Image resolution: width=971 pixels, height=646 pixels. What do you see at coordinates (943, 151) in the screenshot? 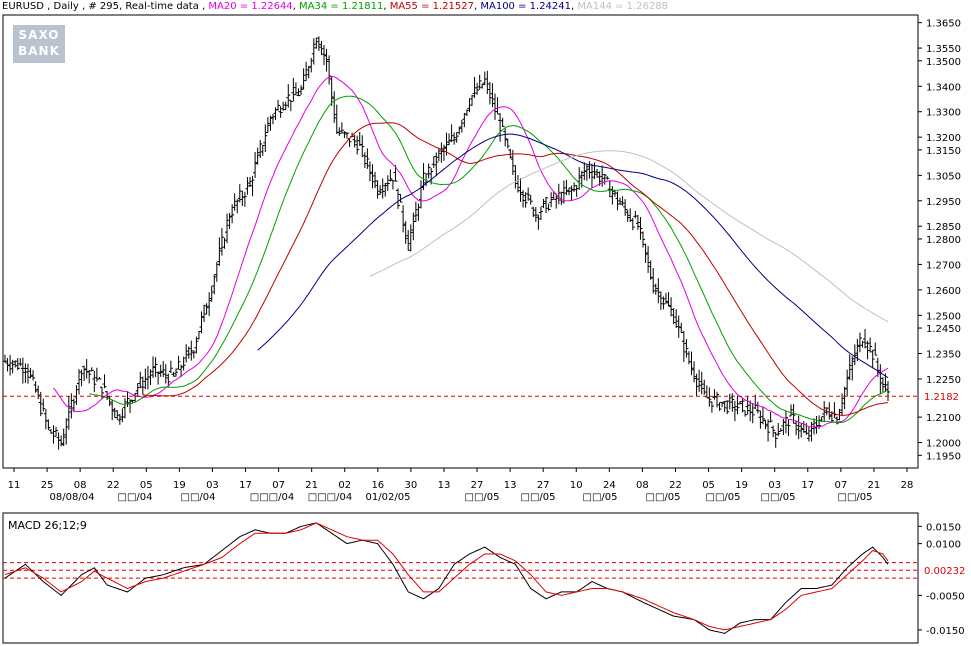
I see `price-y-tick-label: 1.3150` at bounding box center [943, 151].